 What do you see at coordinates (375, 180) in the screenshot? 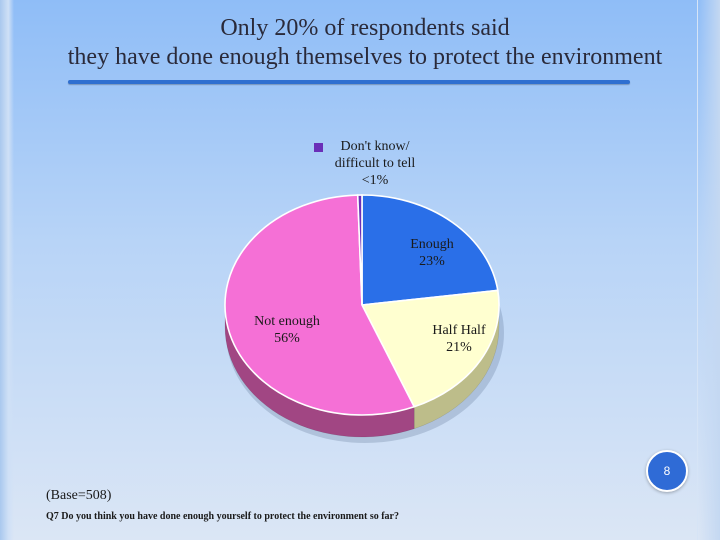
I see `slice-value-don-t-know: <1%` at bounding box center [375, 180].